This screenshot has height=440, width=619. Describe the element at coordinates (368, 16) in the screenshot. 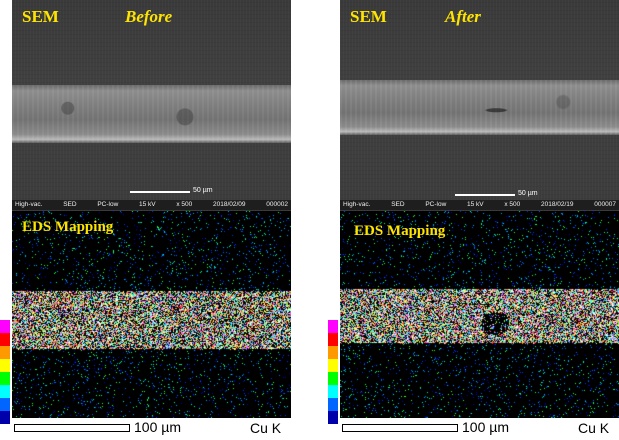

I see `sem-label-after: SEM` at that location.